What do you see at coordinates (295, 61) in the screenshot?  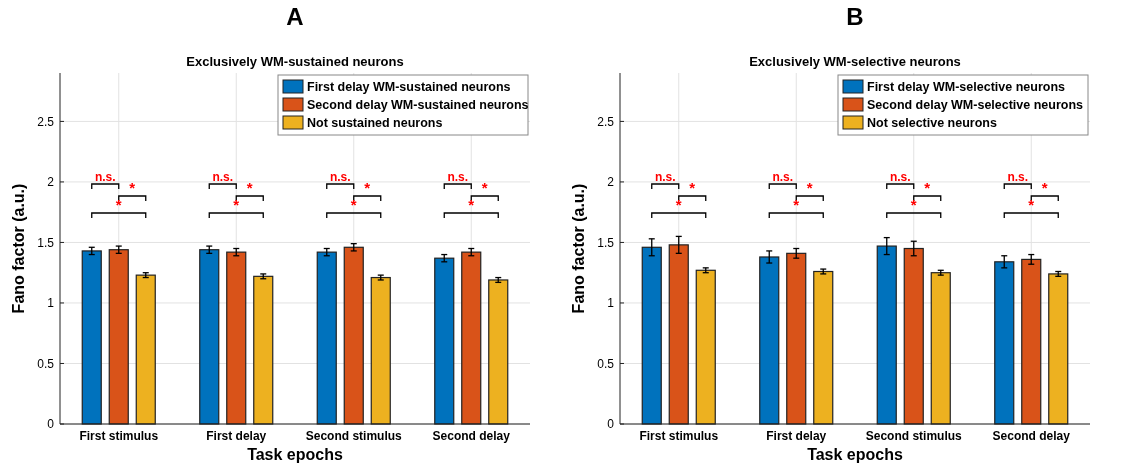 I see `chart-title: Exclusively WM-sustained neurons` at bounding box center [295, 61].